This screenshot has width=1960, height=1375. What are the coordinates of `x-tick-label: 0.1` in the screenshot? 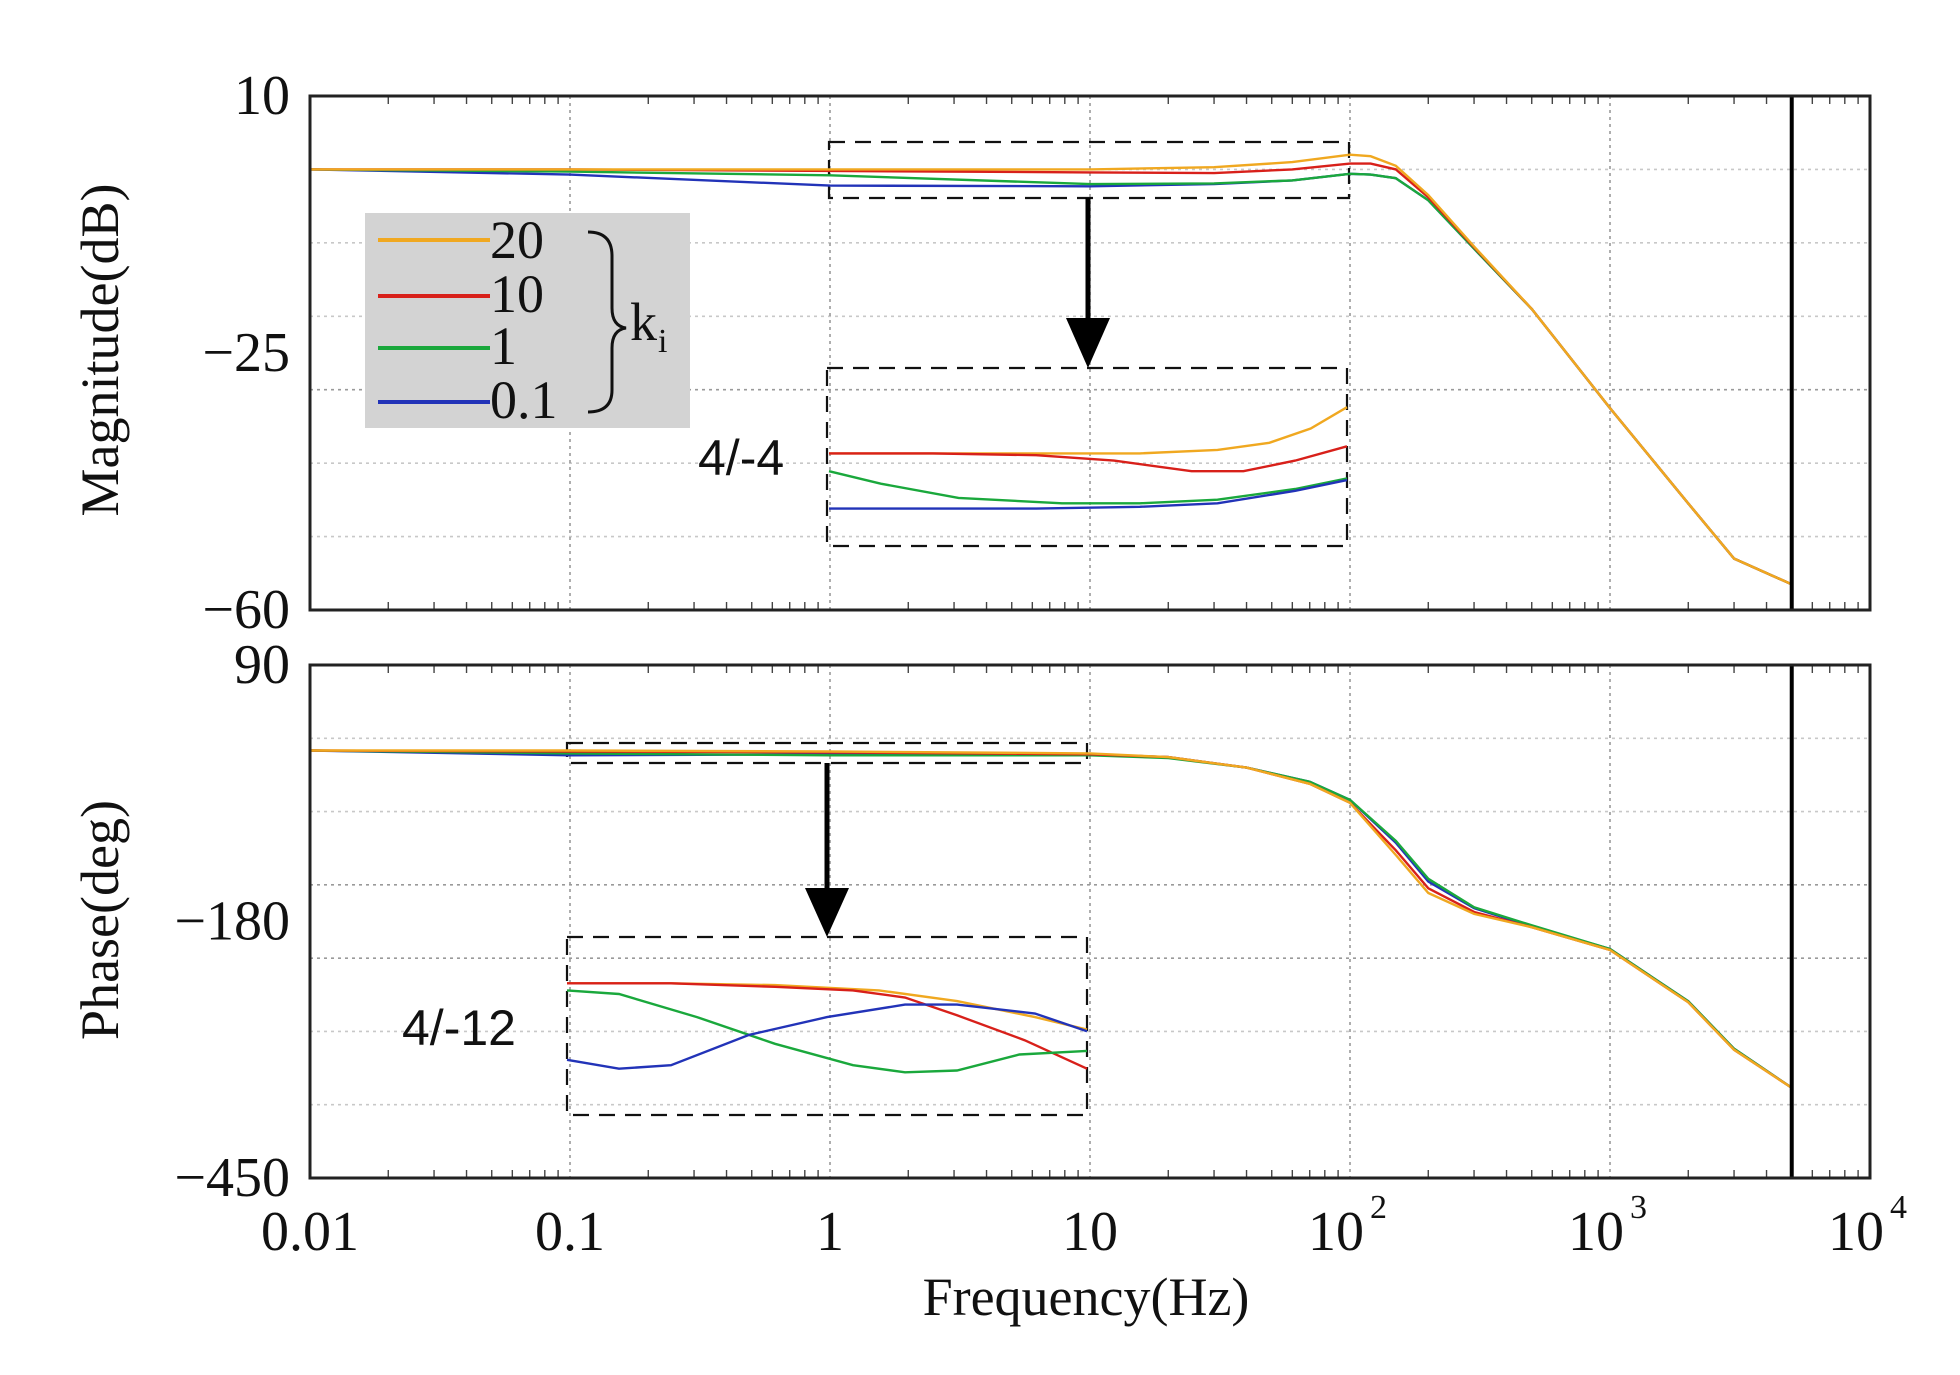 It's located at (570, 1232).